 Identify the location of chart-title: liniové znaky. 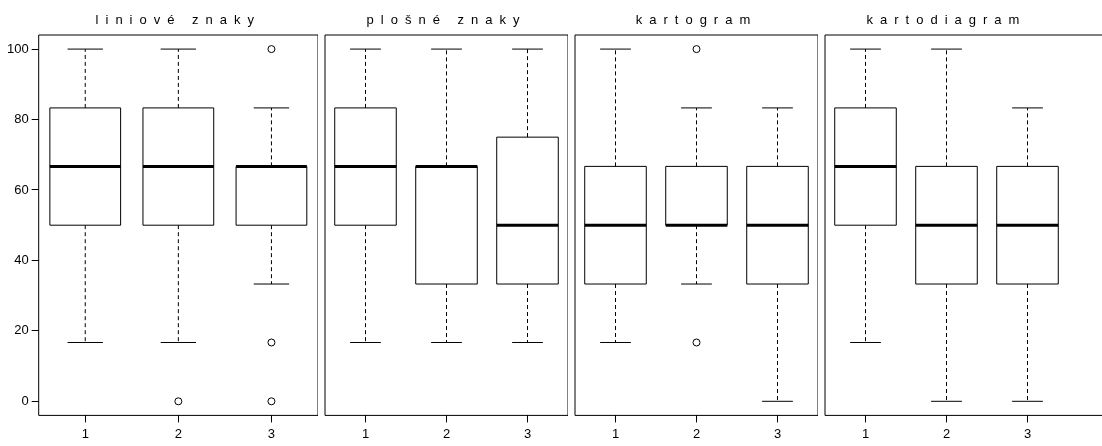
(178, 19).